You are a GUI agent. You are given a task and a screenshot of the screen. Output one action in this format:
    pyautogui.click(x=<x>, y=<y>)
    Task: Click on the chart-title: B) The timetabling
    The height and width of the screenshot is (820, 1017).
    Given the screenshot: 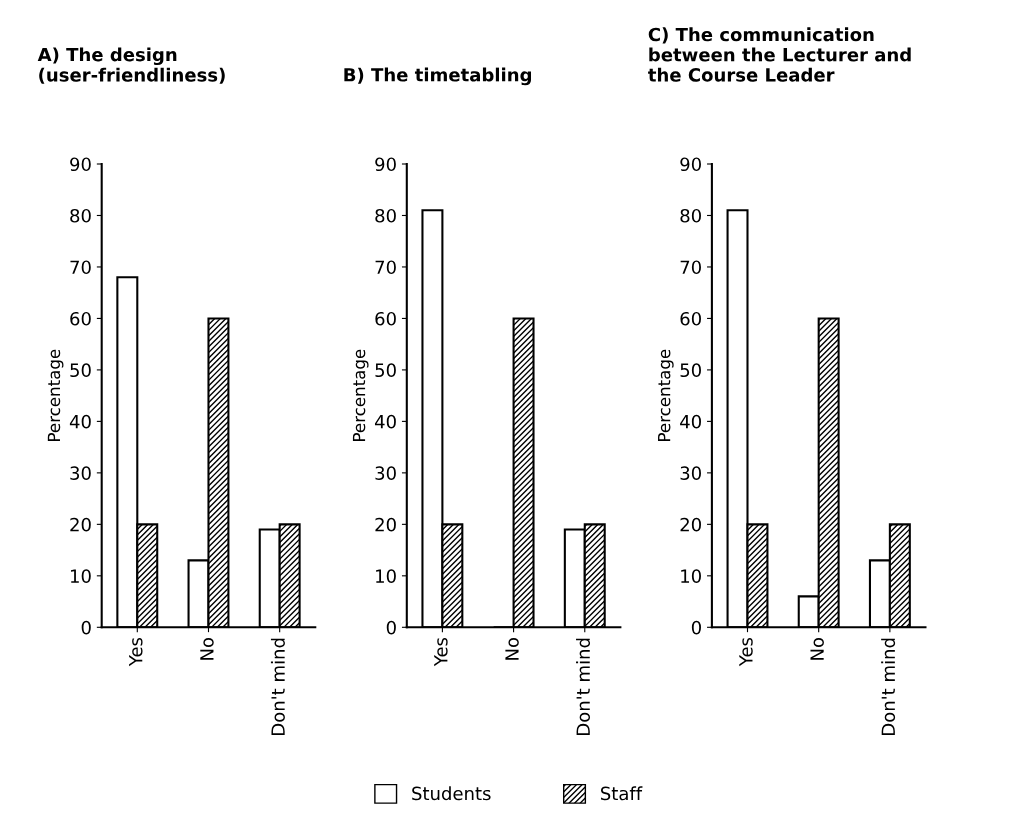 What is the action you would take?
    pyautogui.click(x=437, y=76)
    